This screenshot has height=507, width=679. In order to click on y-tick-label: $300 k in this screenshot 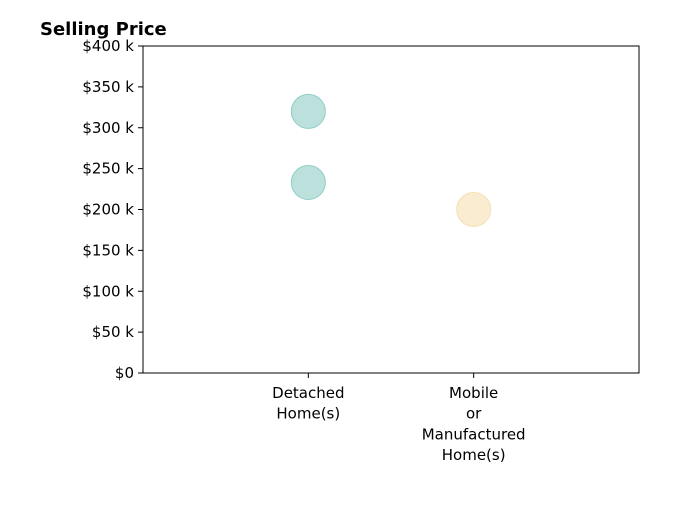, I will do `click(108, 128)`.